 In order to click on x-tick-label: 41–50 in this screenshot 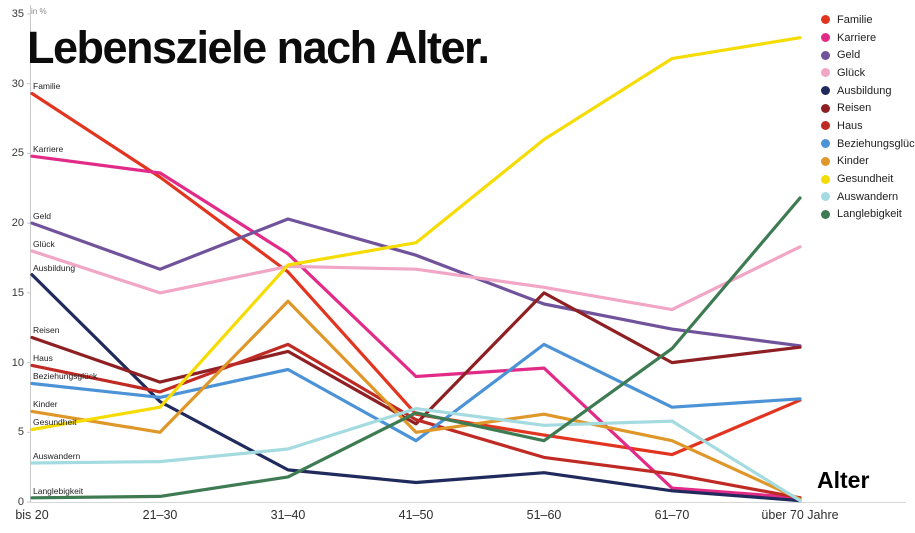, I will do `click(416, 515)`.